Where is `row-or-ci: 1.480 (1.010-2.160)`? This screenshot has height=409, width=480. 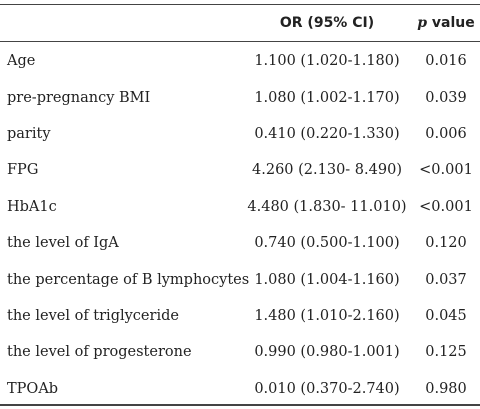 row-or-ci: 1.480 (1.010-2.160) is located at coordinates (327, 315).